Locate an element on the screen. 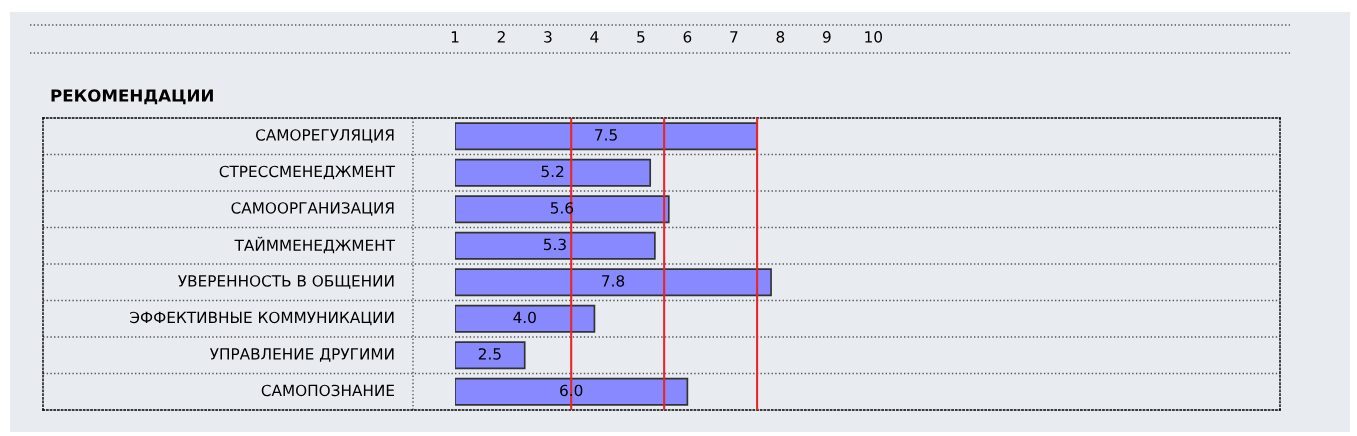 This screenshot has width=1357, height=436. y-tick-label: САМОРЕГУЛЯЦИЯ is located at coordinates (325, 136).